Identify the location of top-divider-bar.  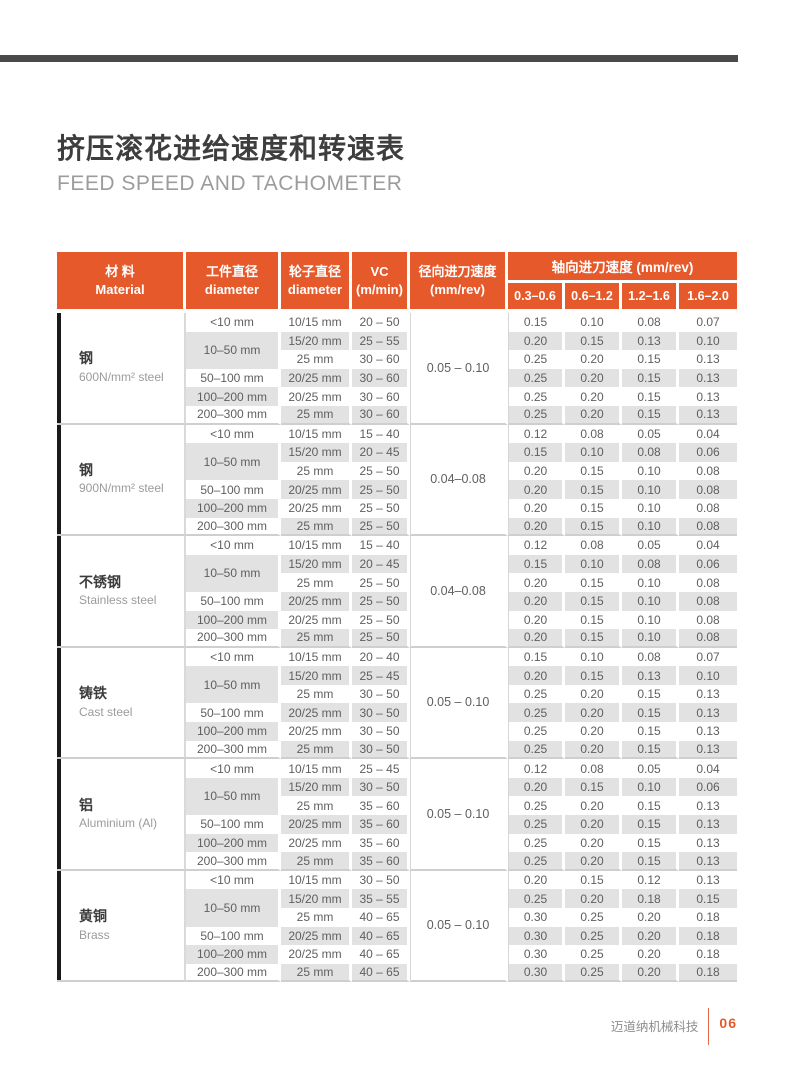
(369, 58).